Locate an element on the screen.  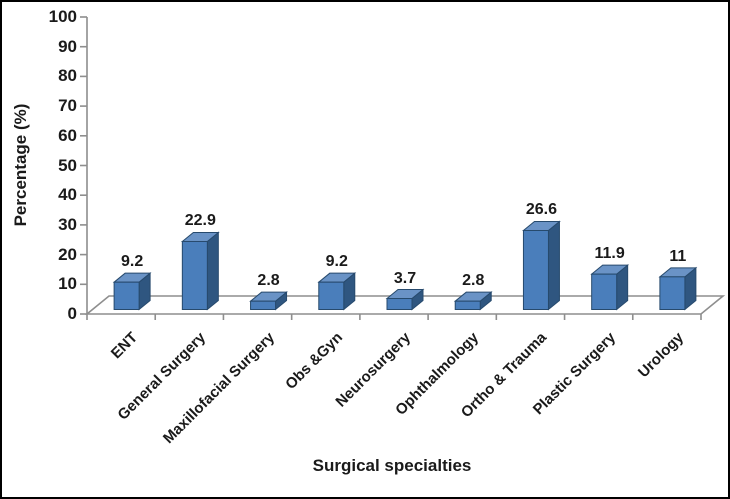
bar-ortho-trauma-side is located at coordinates (553, 265).